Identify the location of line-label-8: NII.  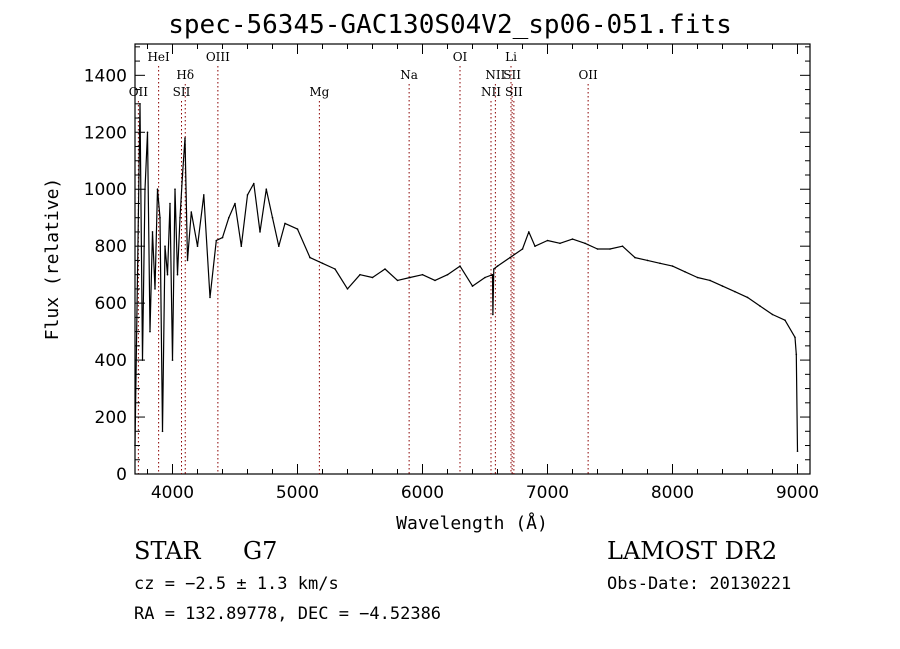
(491, 92).